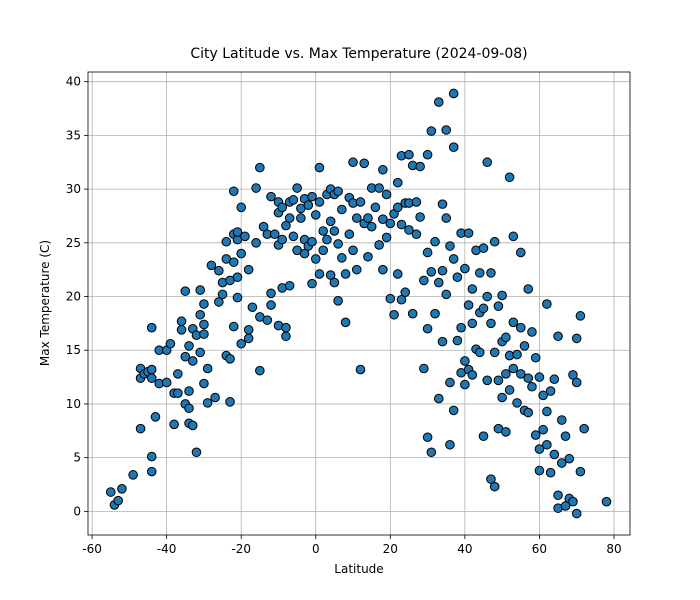  I want to click on y-tick-label: 15, so click(73, 350).